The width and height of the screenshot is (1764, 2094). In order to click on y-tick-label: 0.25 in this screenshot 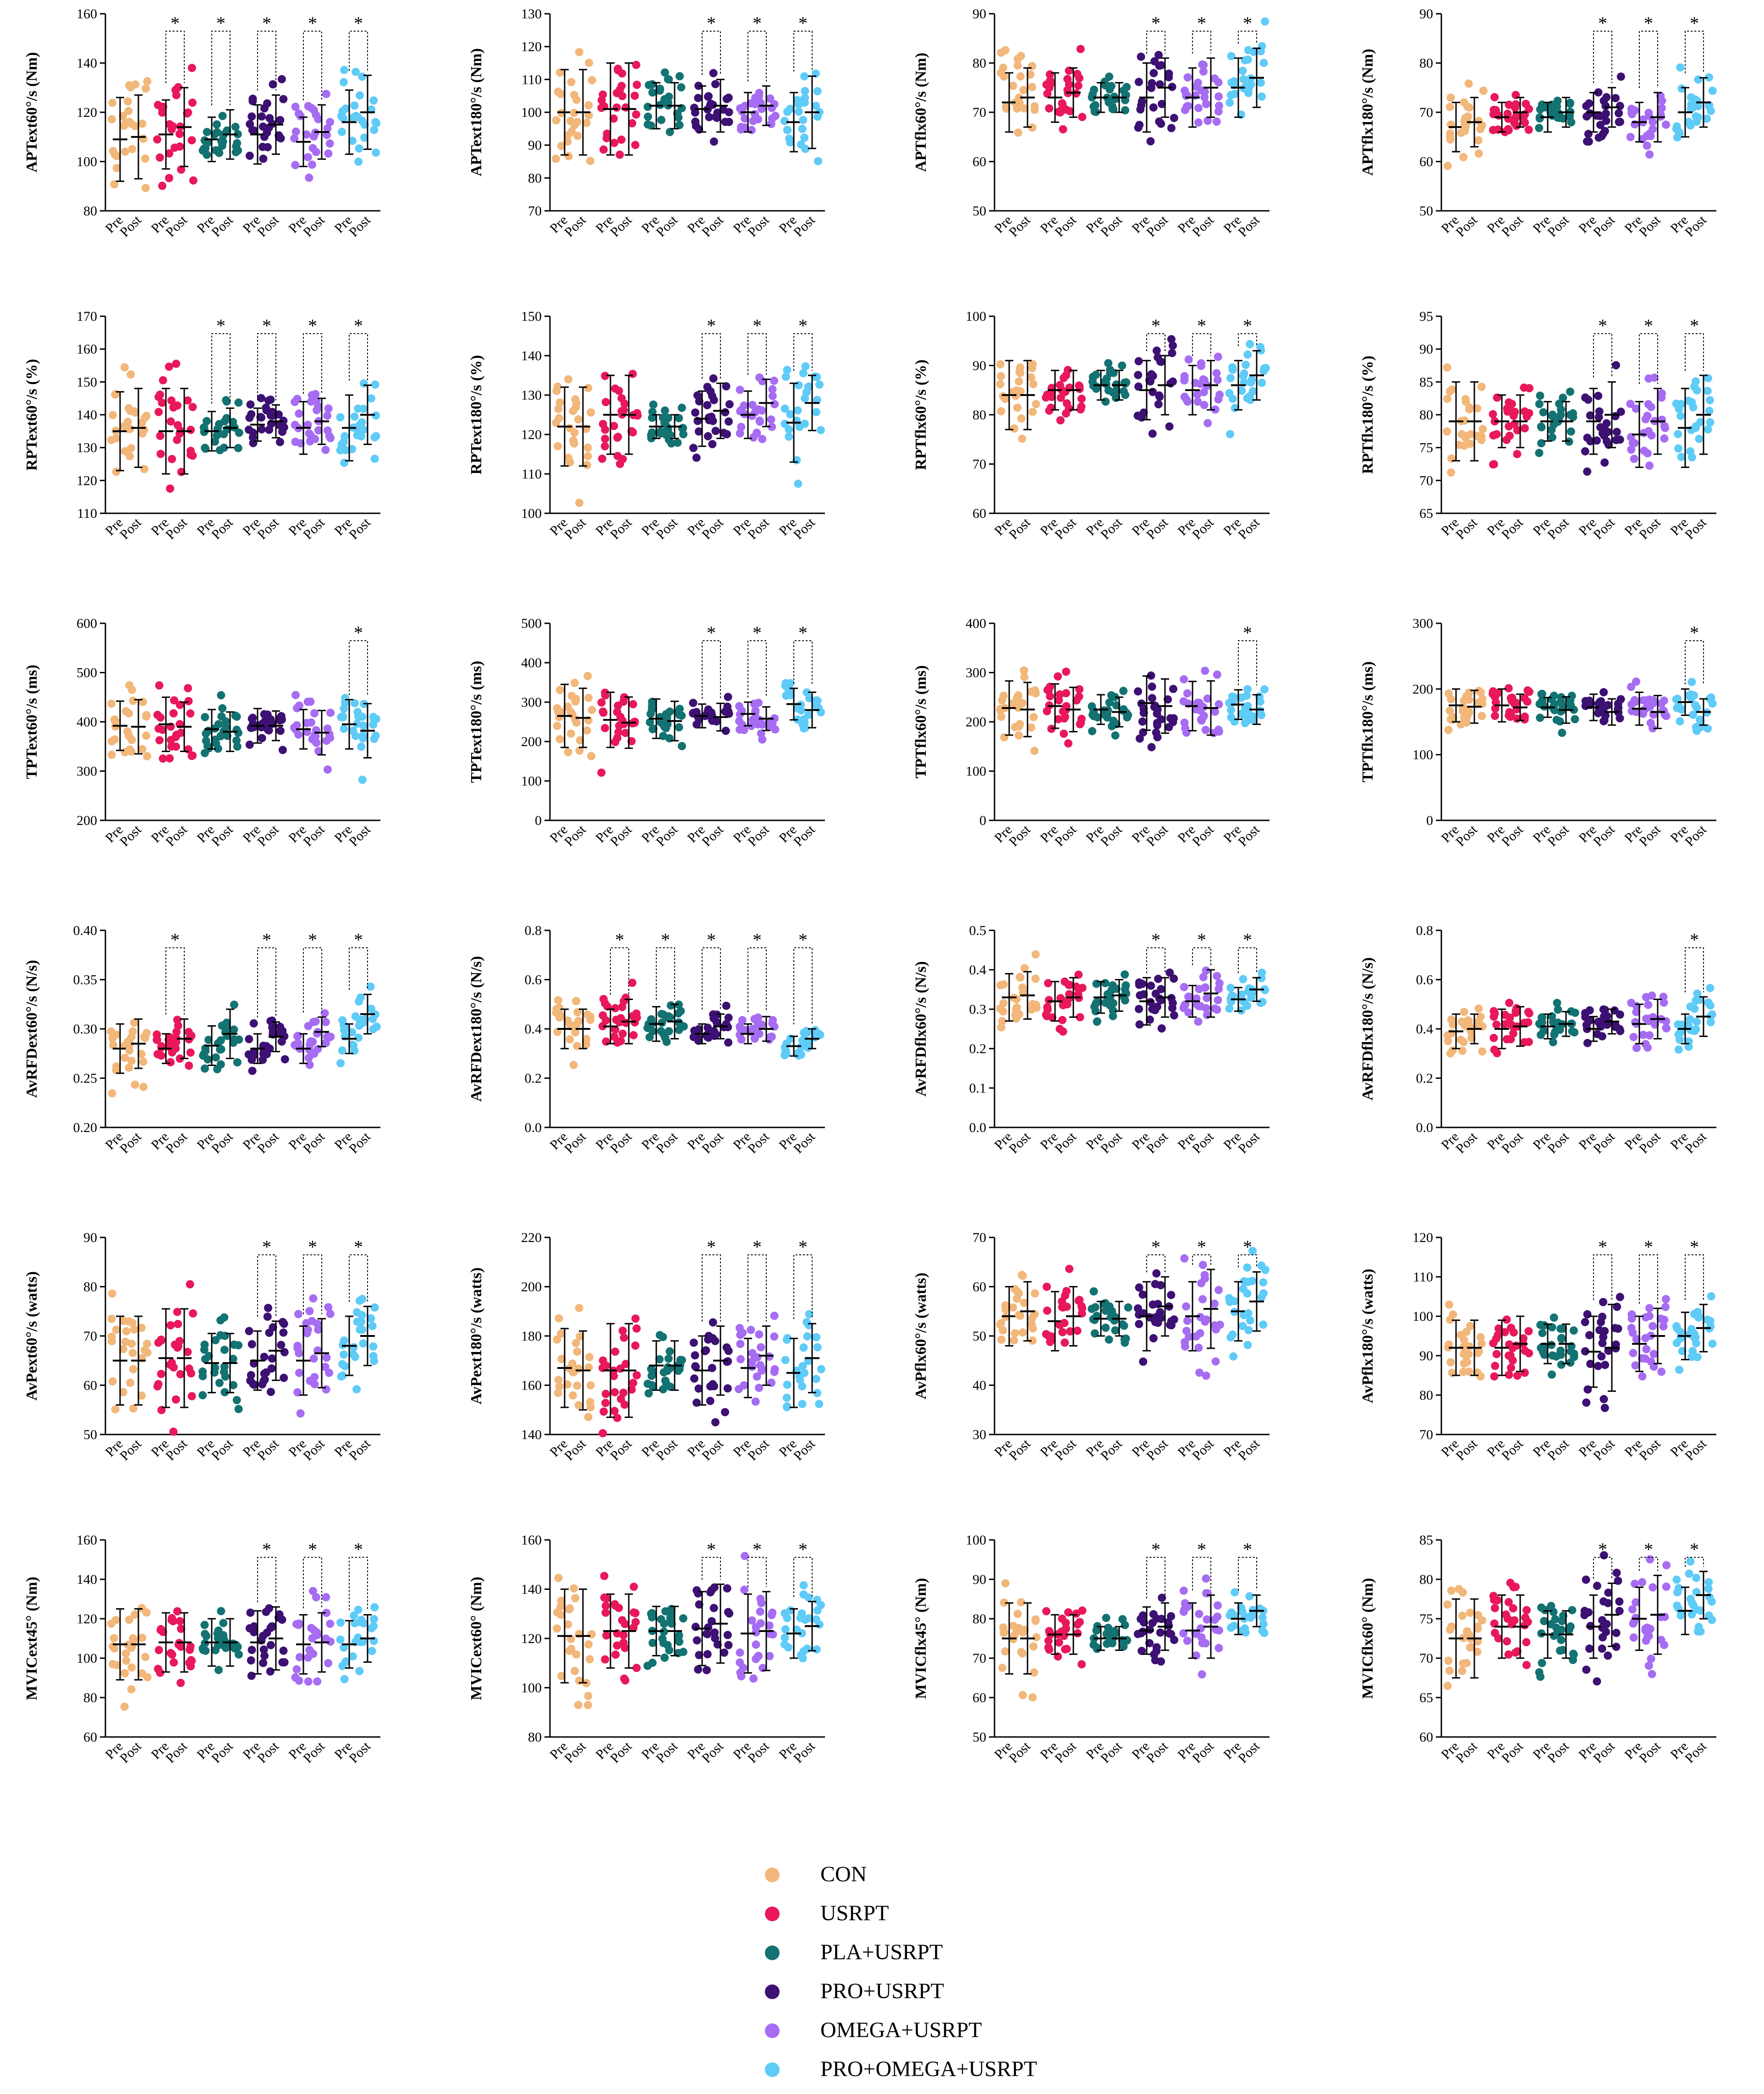, I will do `click(85, 1078)`.